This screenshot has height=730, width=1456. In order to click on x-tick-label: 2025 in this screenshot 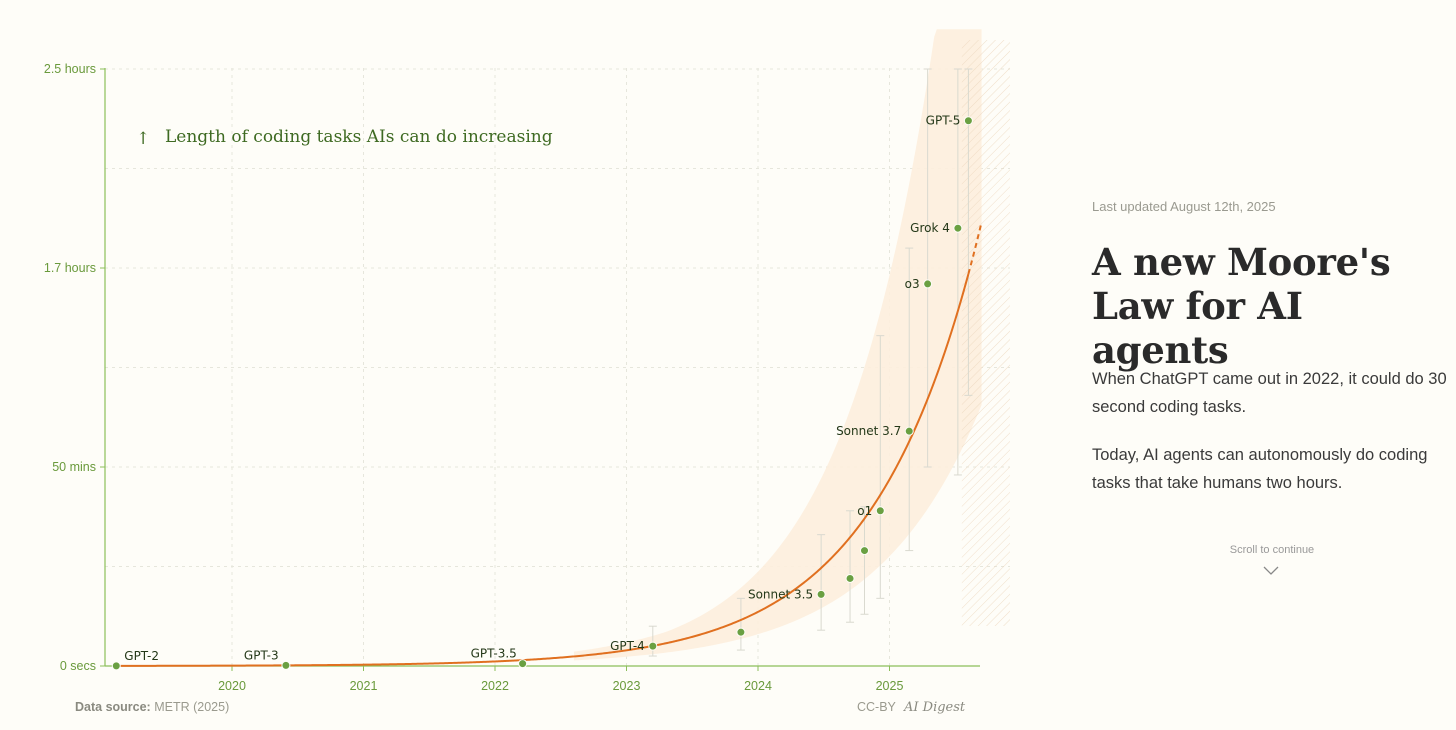, I will do `click(890, 686)`.